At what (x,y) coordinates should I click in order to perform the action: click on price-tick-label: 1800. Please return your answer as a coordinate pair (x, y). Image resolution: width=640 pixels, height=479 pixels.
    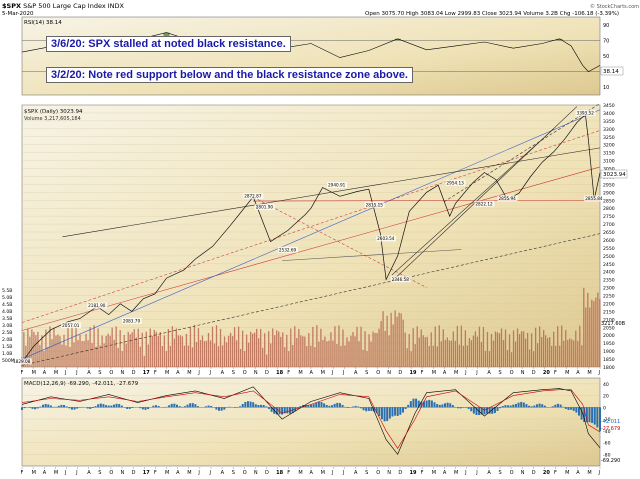
    Looking at the image, I should click on (609, 368).